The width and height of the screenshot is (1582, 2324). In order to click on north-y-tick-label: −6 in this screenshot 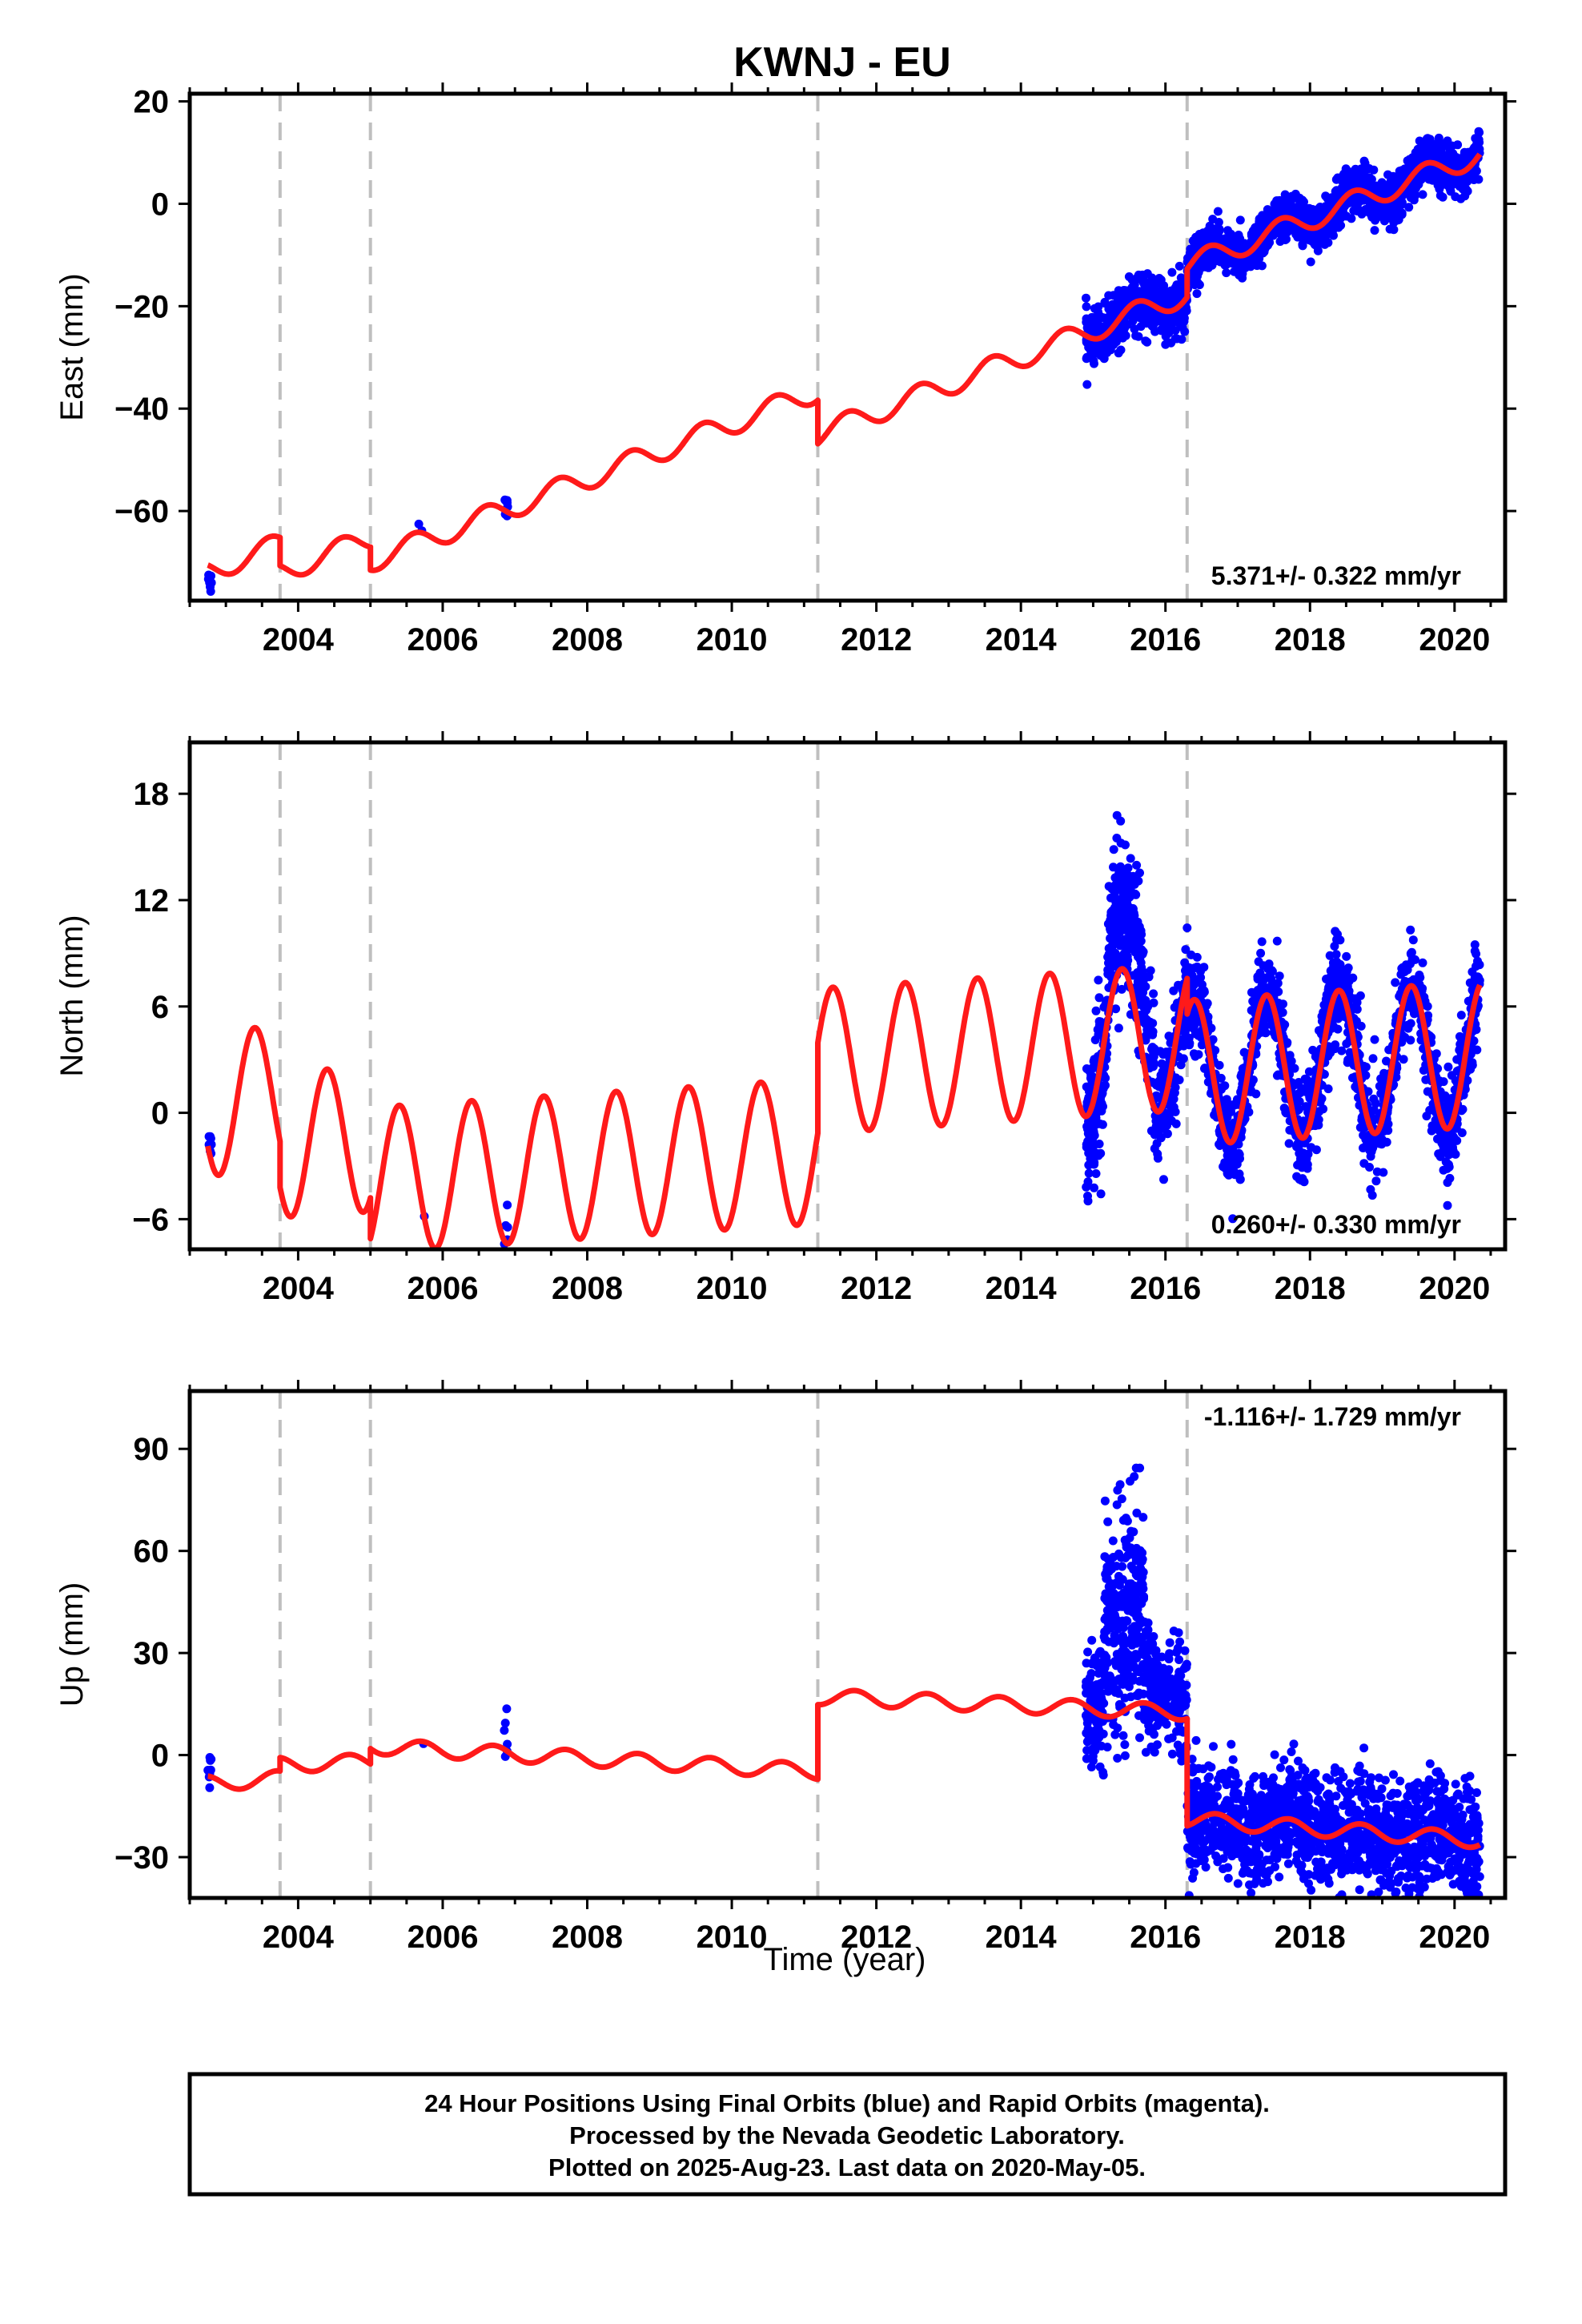, I will do `click(151, 1219)`.